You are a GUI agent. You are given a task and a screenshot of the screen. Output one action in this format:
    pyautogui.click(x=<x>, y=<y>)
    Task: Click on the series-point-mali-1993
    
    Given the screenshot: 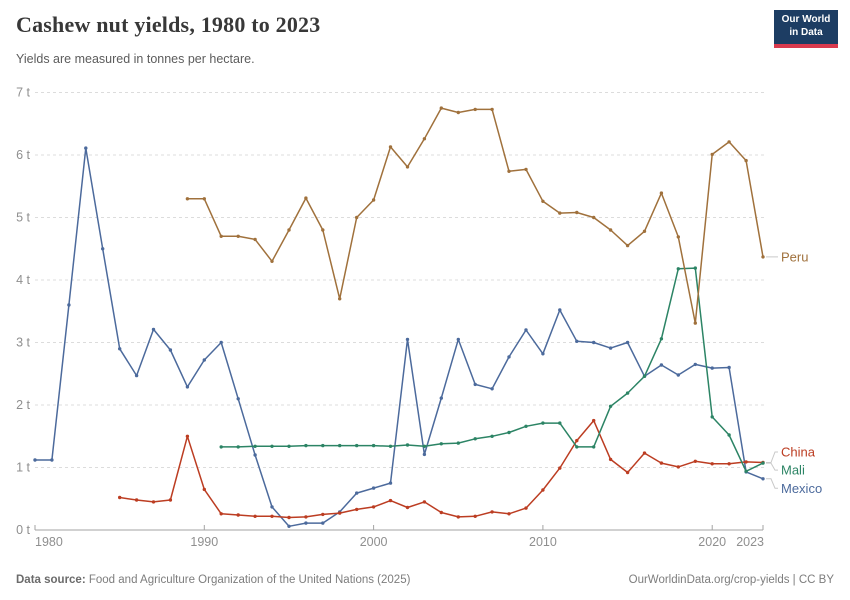 What is the action you would take?
    pyautogui.click(x=255, y=446)
    